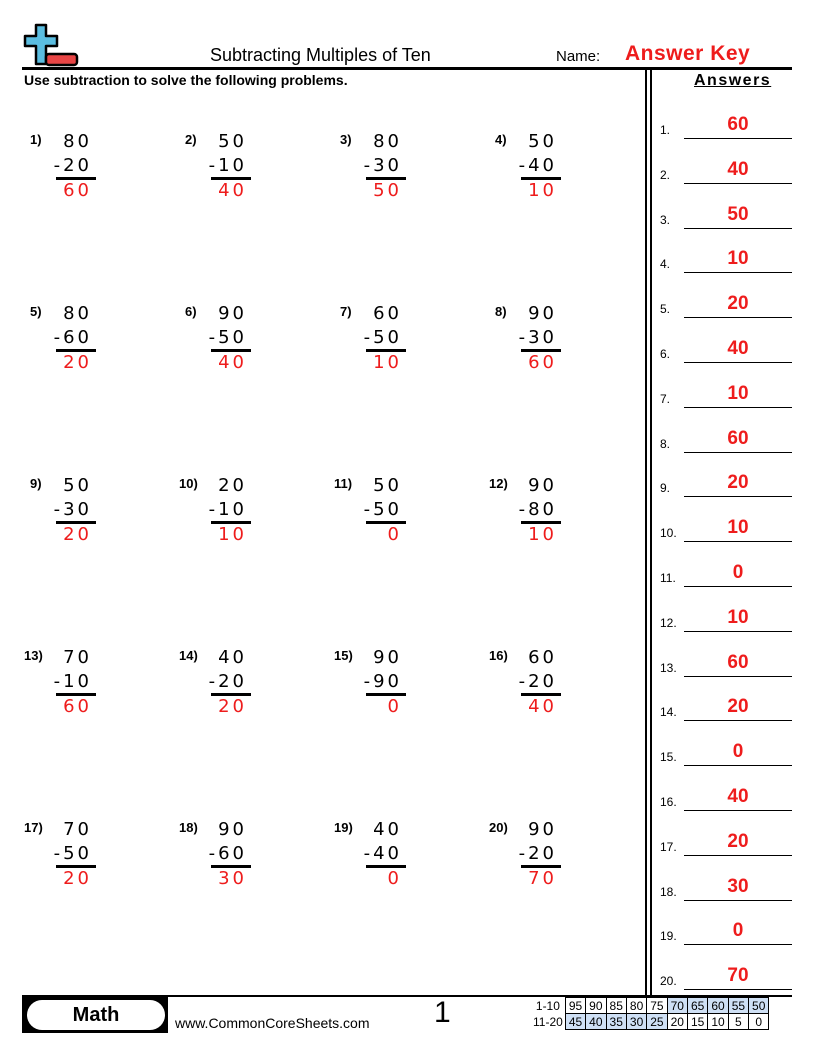 The image size is (816, 1056). I want to click on problem-number: 19), so click(343, 827).